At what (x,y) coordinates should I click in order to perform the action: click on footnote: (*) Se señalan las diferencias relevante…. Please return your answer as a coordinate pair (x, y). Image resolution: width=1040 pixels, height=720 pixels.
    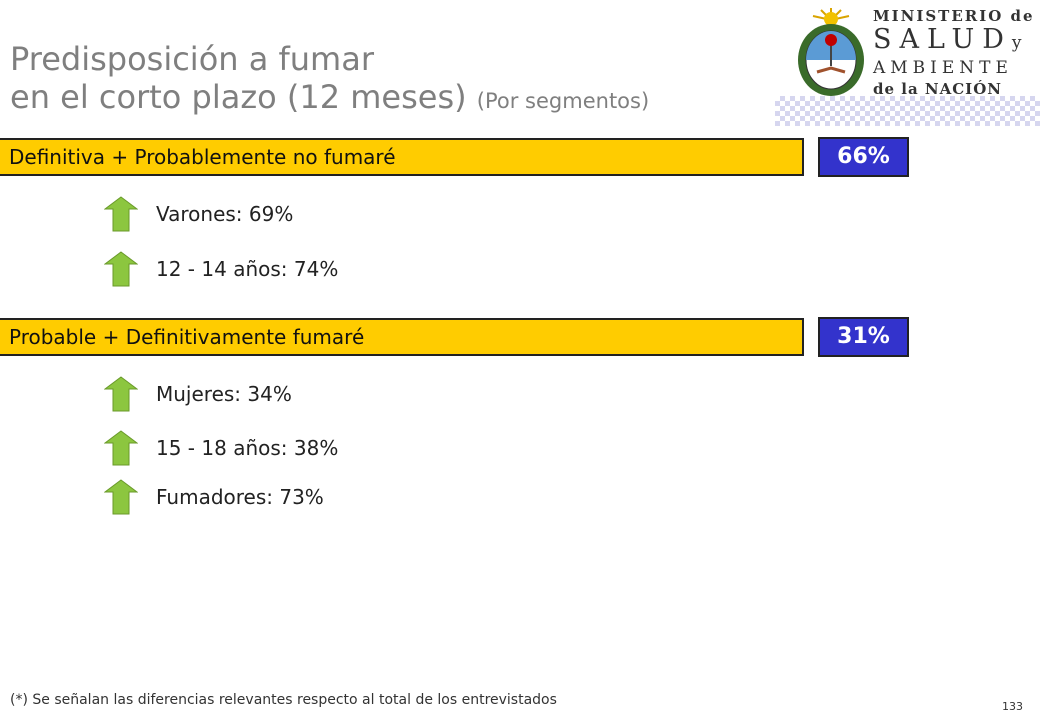
    Looking at the image, I should click on (283, 700).